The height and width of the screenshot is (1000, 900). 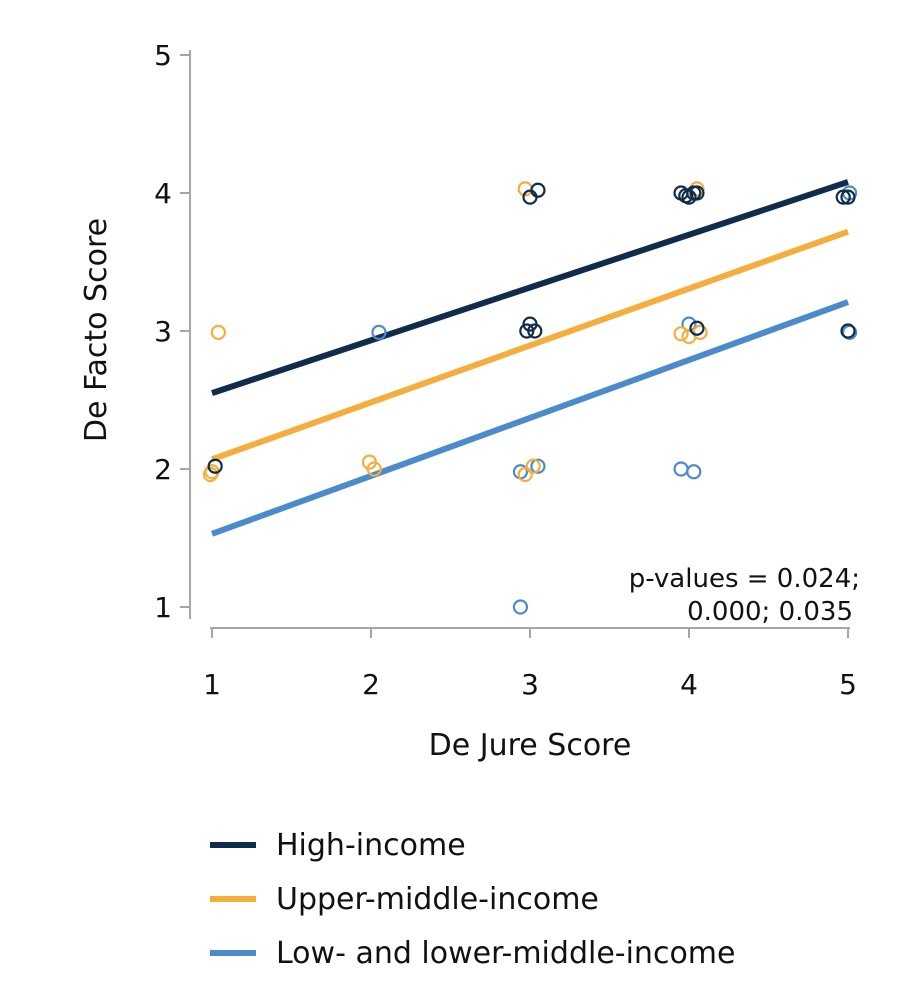 What do you see at coordinates (163, 55) in the screenshot?
I see `y-tick-label: 5` at bounding box center [163, 55].